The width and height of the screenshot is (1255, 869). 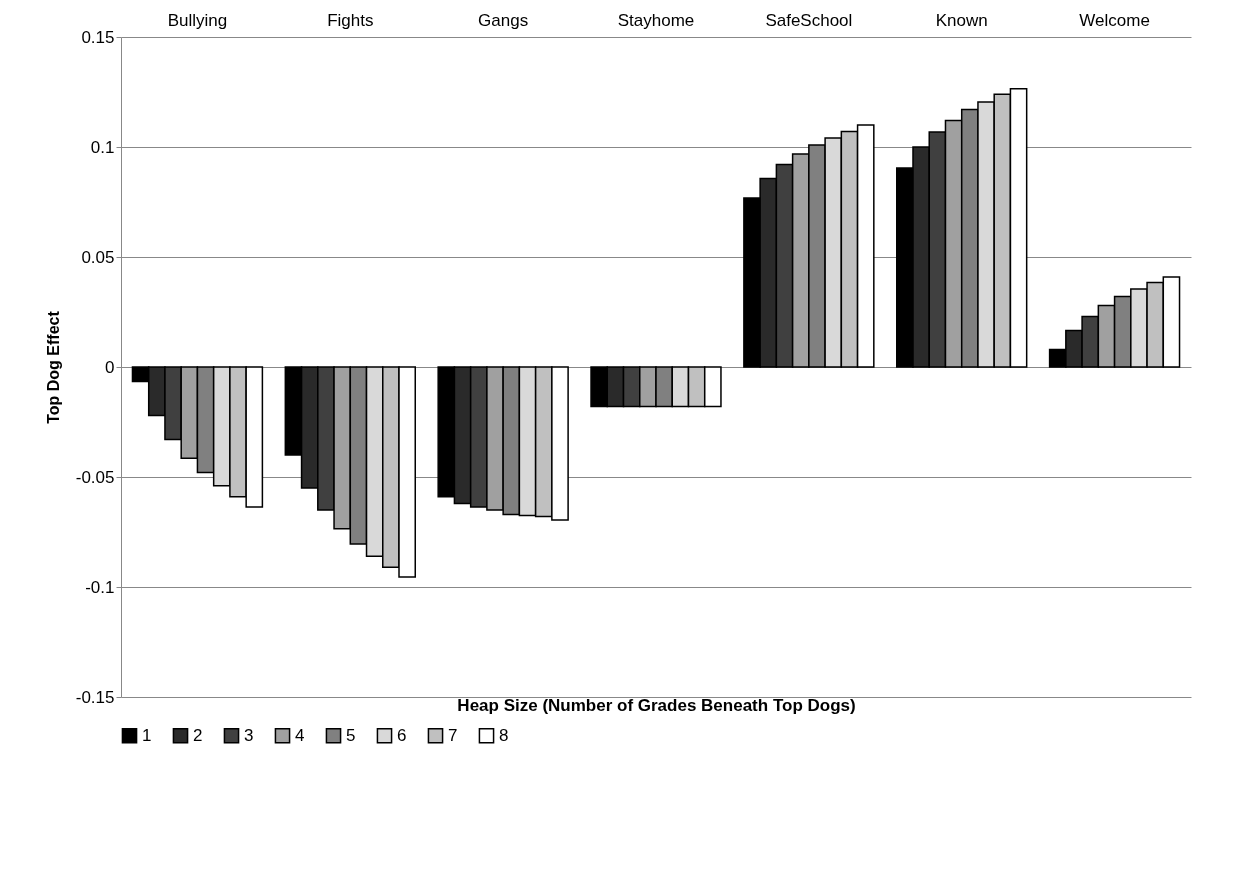 What do you see at coordinates (656, 20) in the screenshot?
I see `x-tick-label: Stayhome` at bounding box center [656, 20].